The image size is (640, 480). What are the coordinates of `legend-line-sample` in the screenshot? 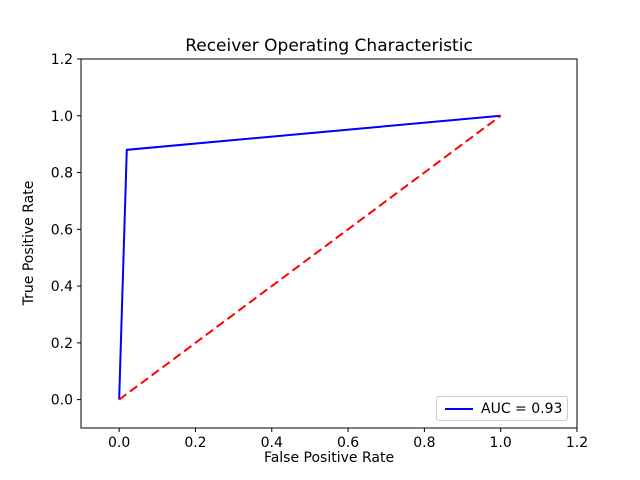 It's located at (459, 408).